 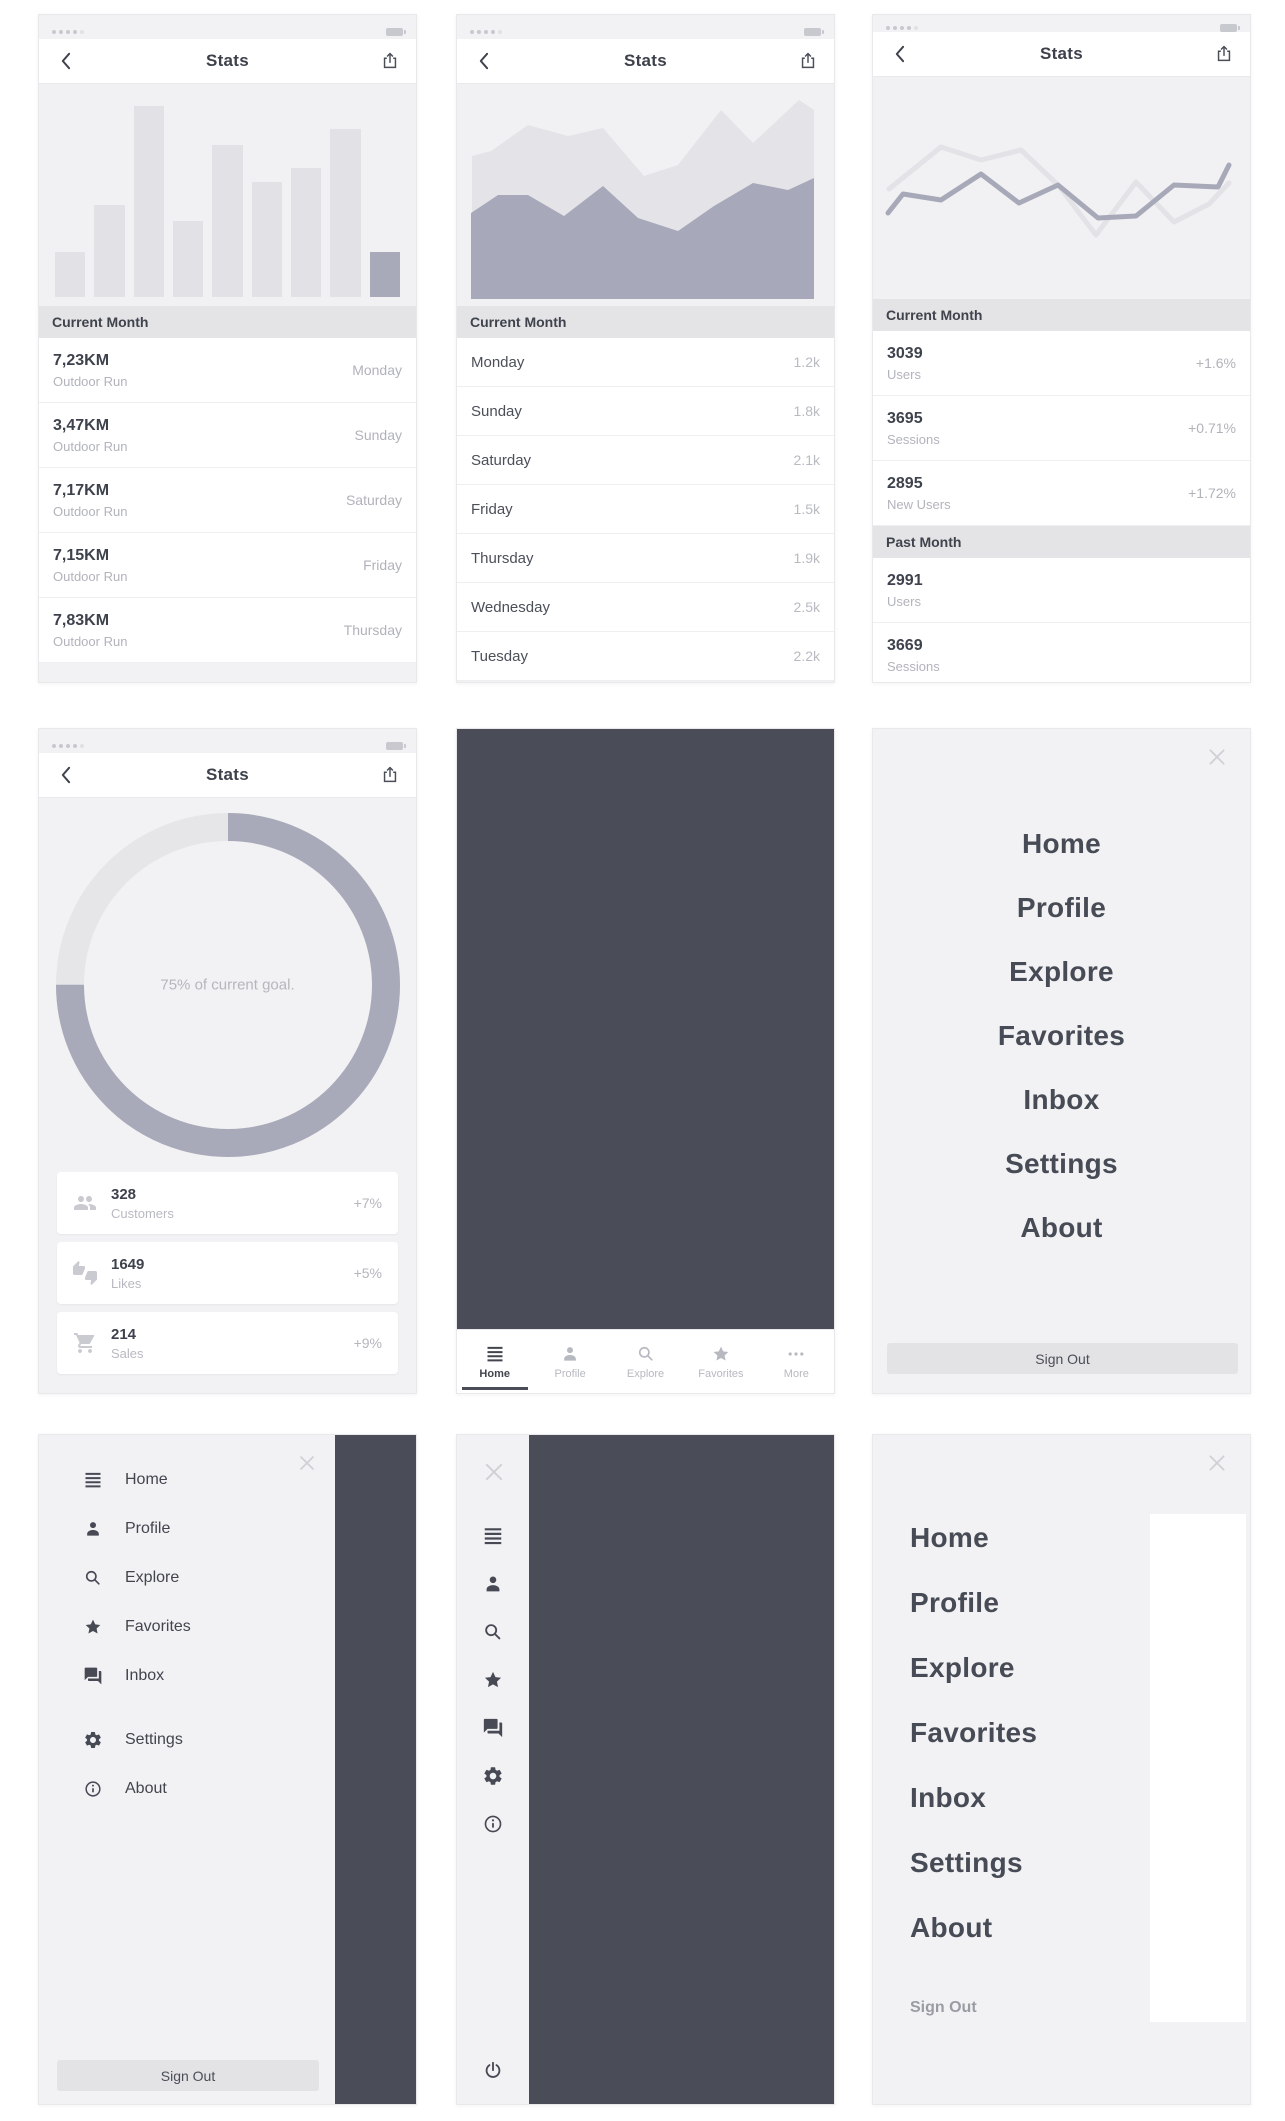 What do you see at coordinates (796, 1361) in the screenshot?
I see `tab-more: More` at bounding box center [796, 1361].